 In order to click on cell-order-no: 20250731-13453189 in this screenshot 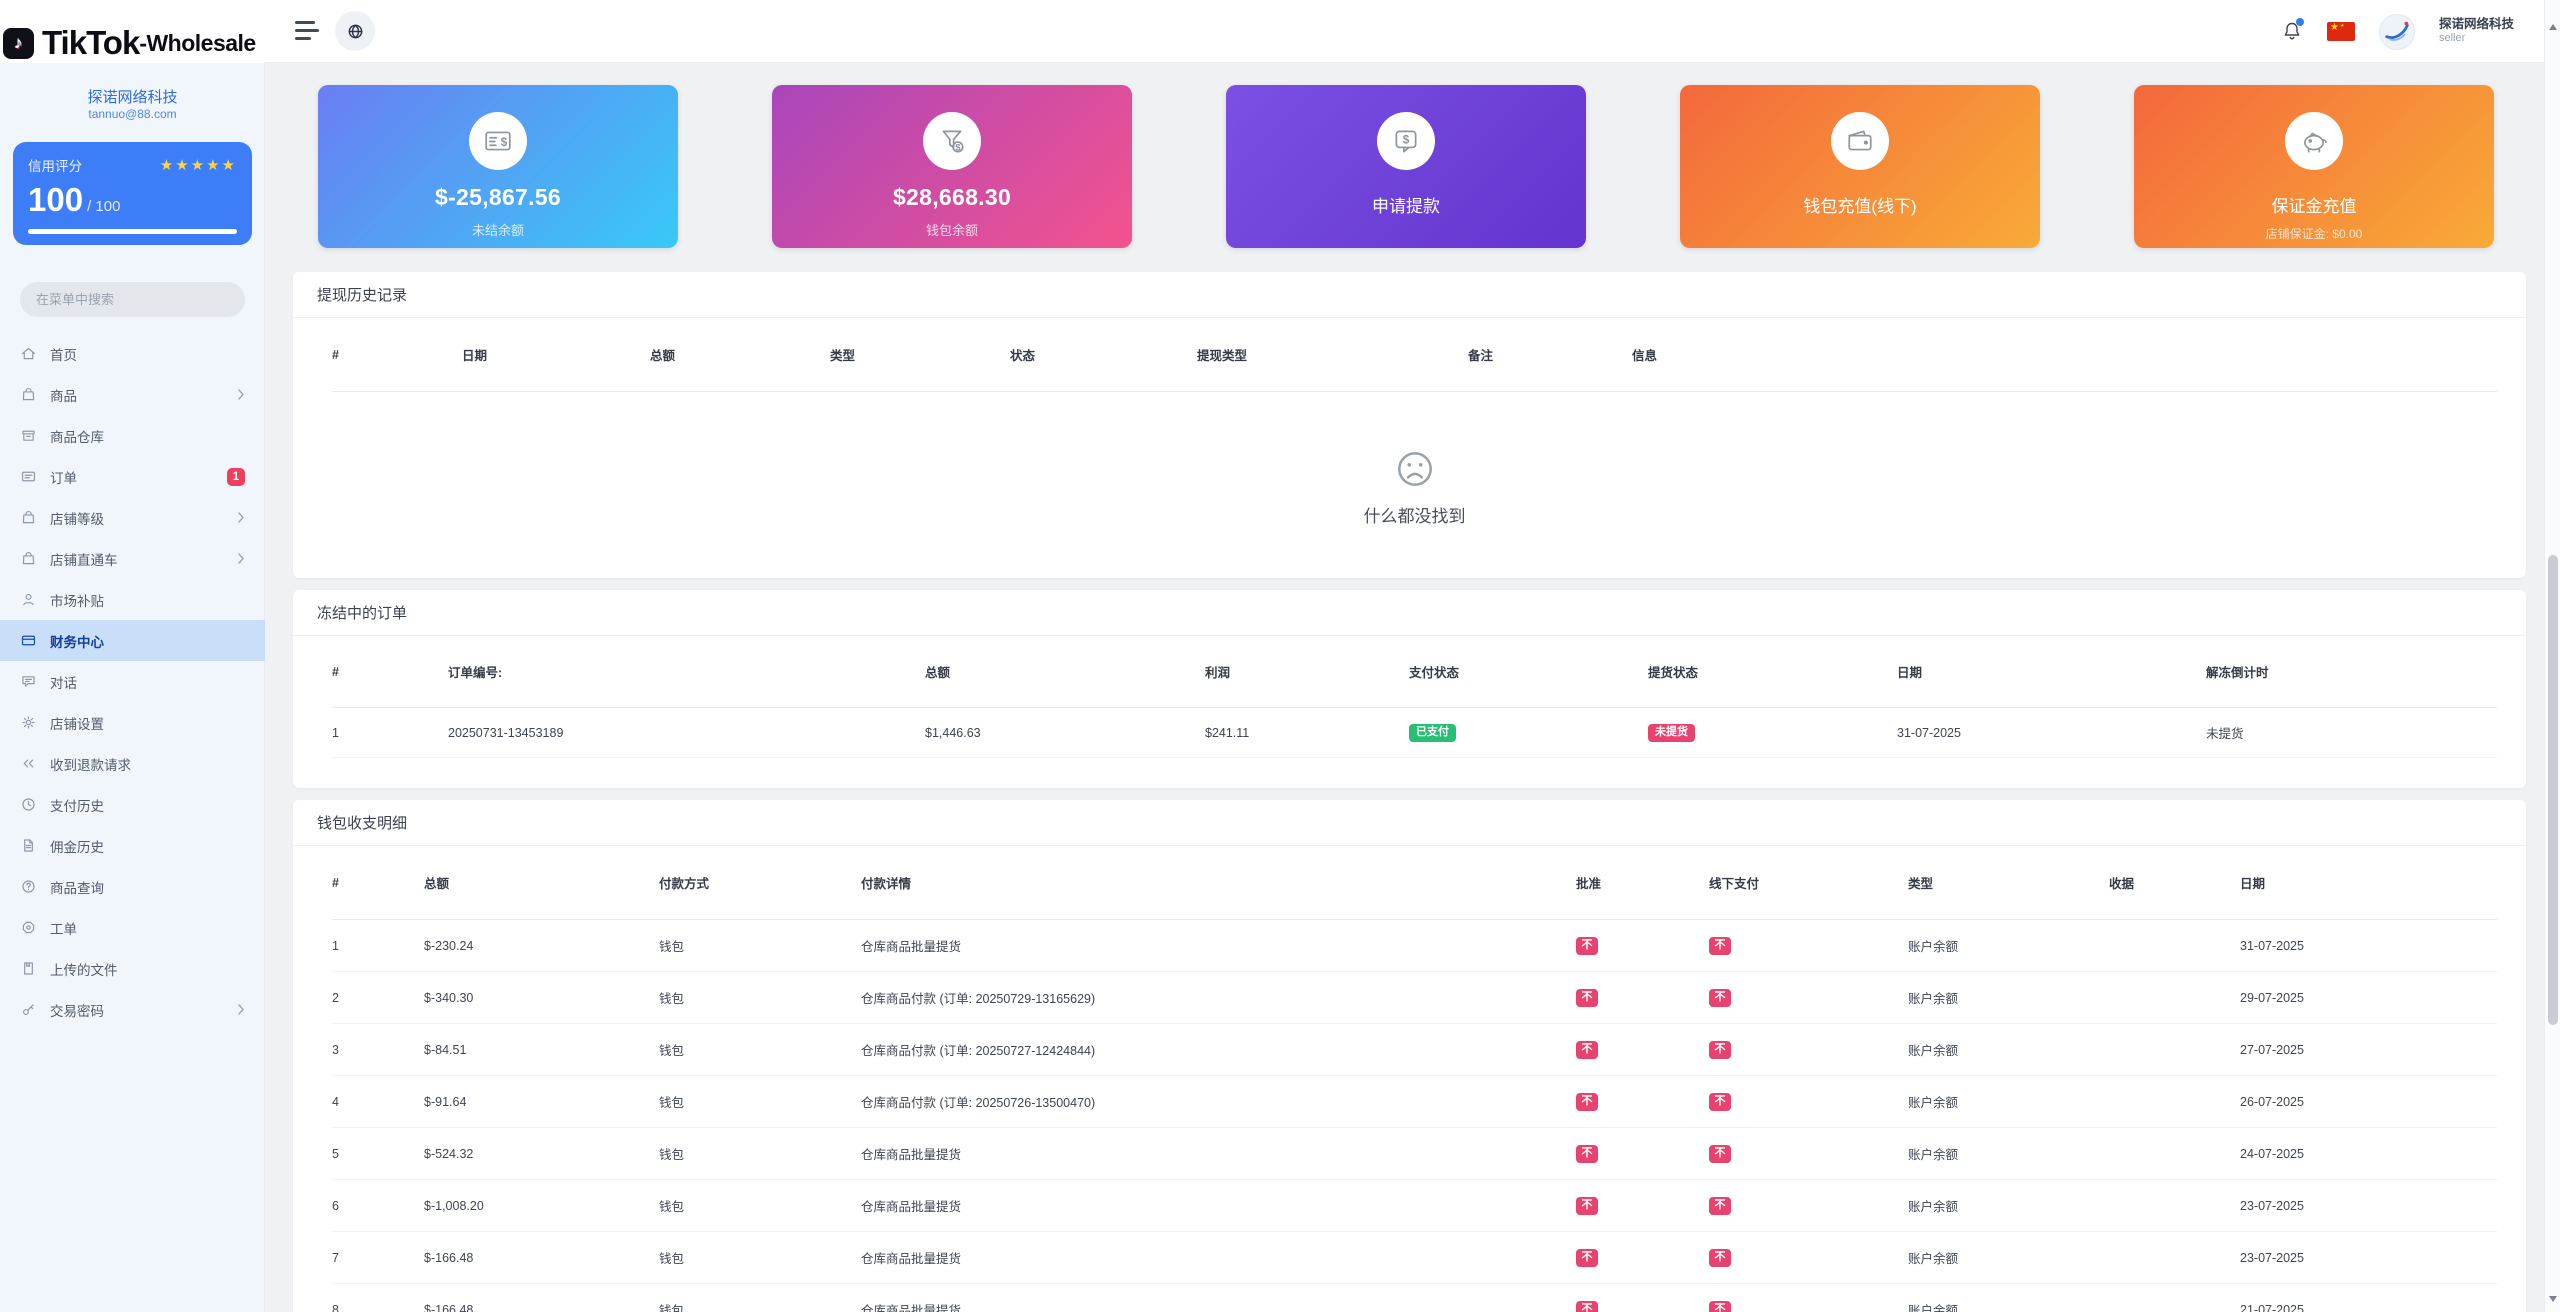, I will do `click(506, 732)`.